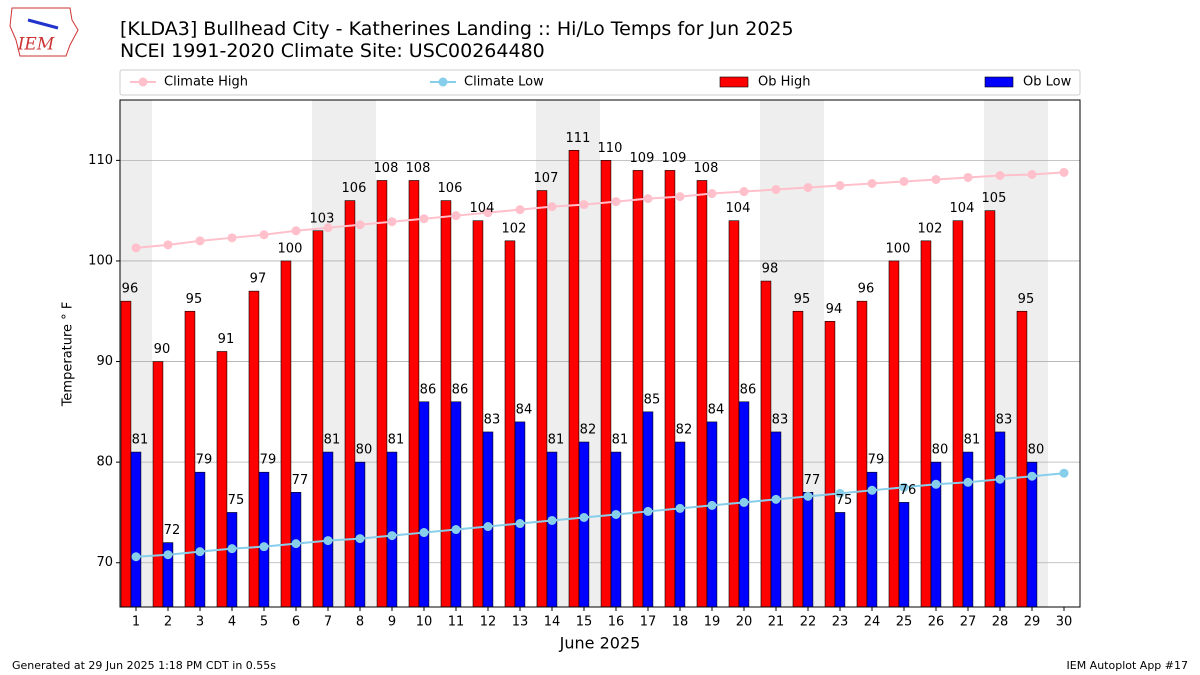 This screenshot has width=1200, height=675. Describe the element at coordinates (1000, 622) in the screenshot. I see `x-tick-label: 28` at that location.